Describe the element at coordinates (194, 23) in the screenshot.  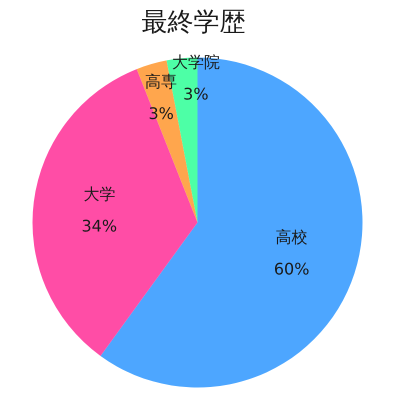
I see `chart-title: 最終学歴` at that location.